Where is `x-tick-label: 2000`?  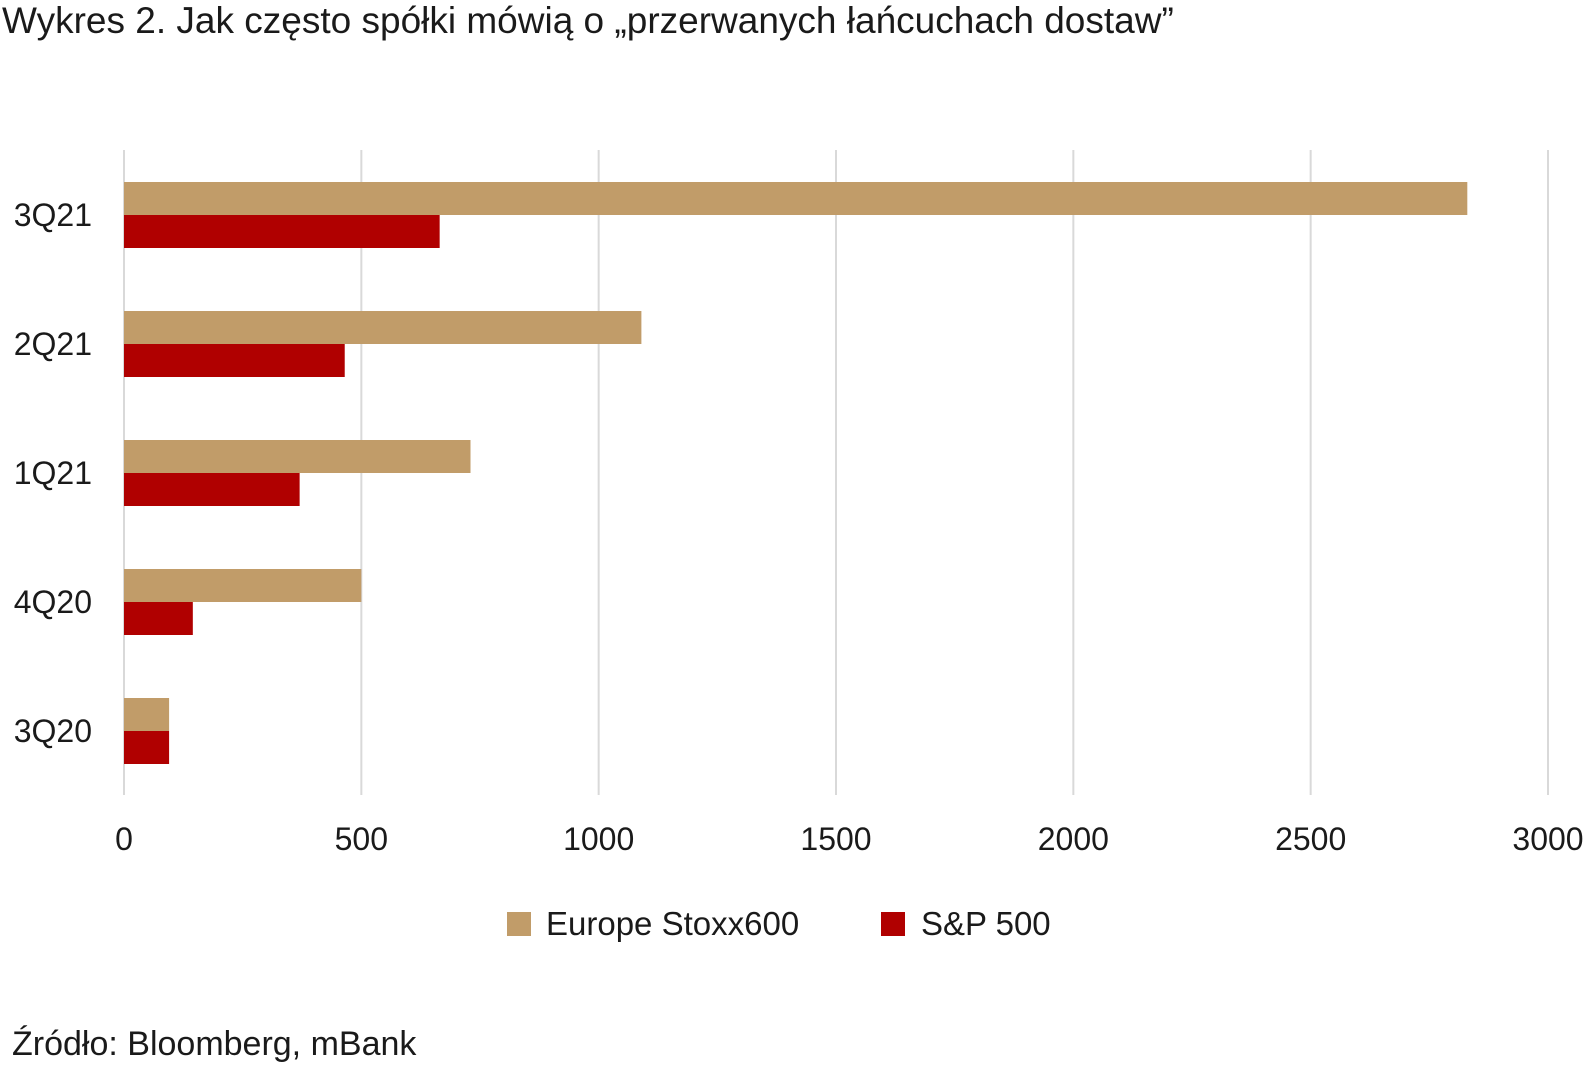 x-tick-label: 2000 is located at coordinates (1073, 839).